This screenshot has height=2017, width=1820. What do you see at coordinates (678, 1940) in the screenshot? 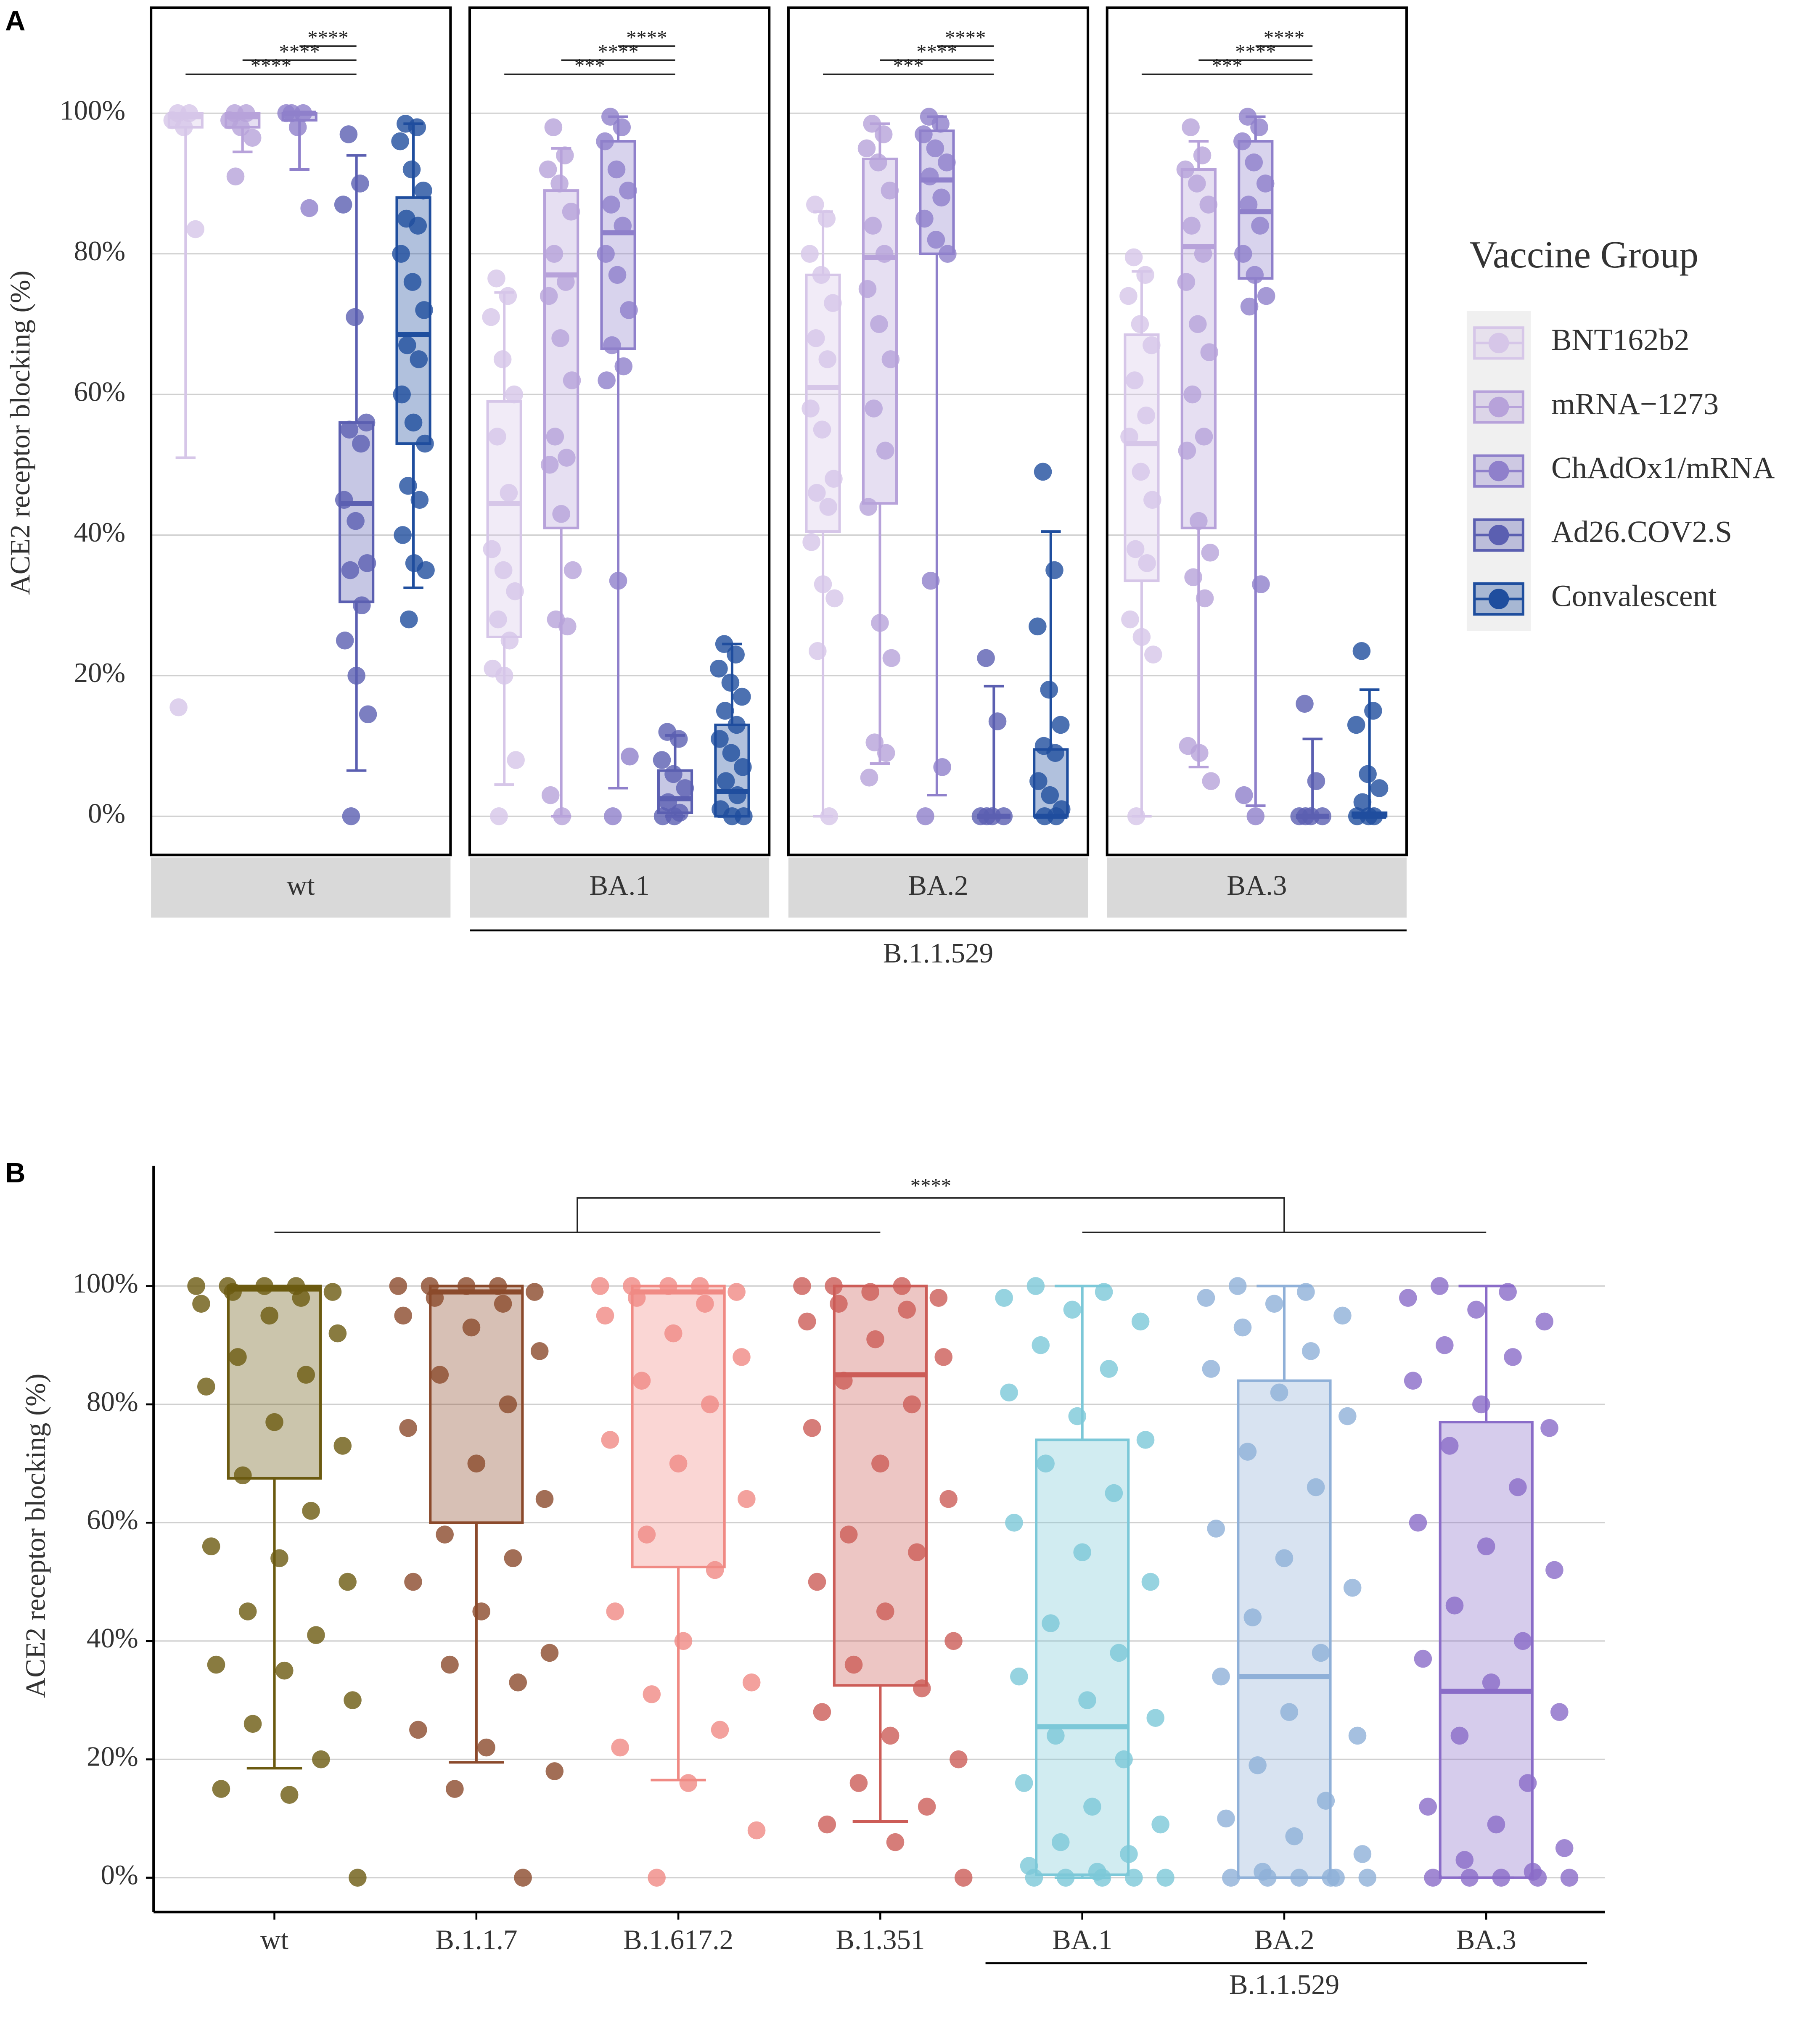
I see `x-tick-label: B.1.617.2` at bounding box center [678, 1940].